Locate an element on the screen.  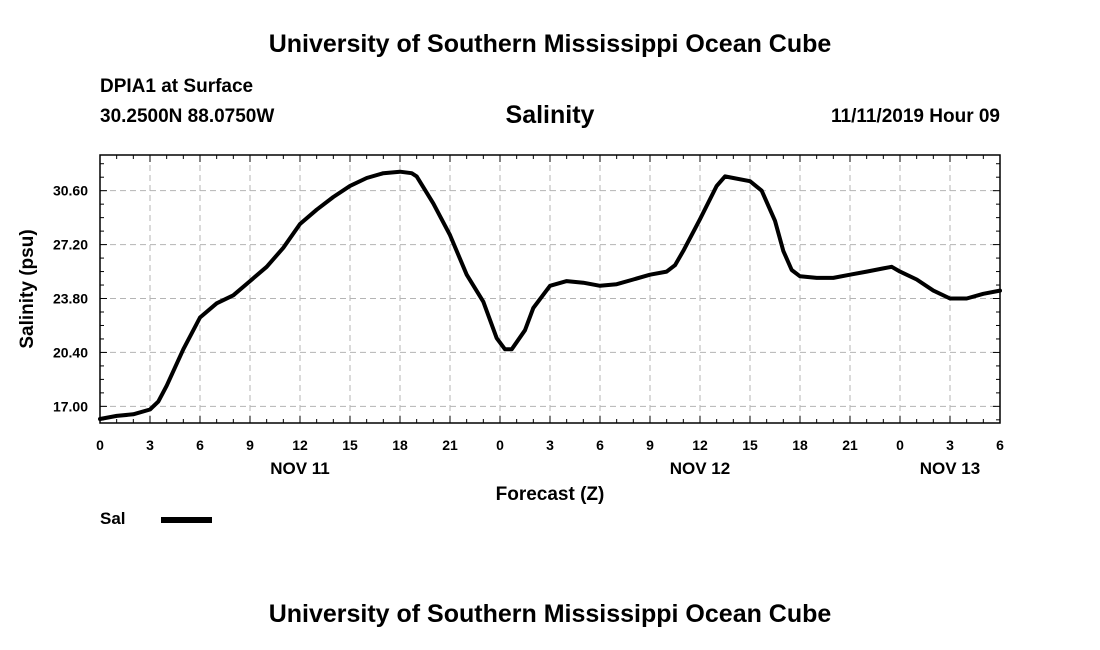
y-tick-label: 27.20 is located at coordinates (70, 245).